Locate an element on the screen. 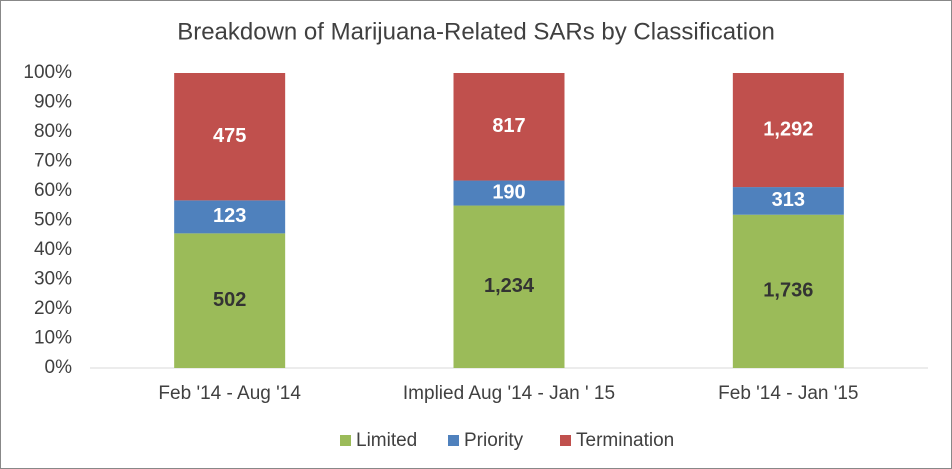 The height and width of the screenshot is (469, 952). legend-label: Priority is located at coordinates (494, 440).